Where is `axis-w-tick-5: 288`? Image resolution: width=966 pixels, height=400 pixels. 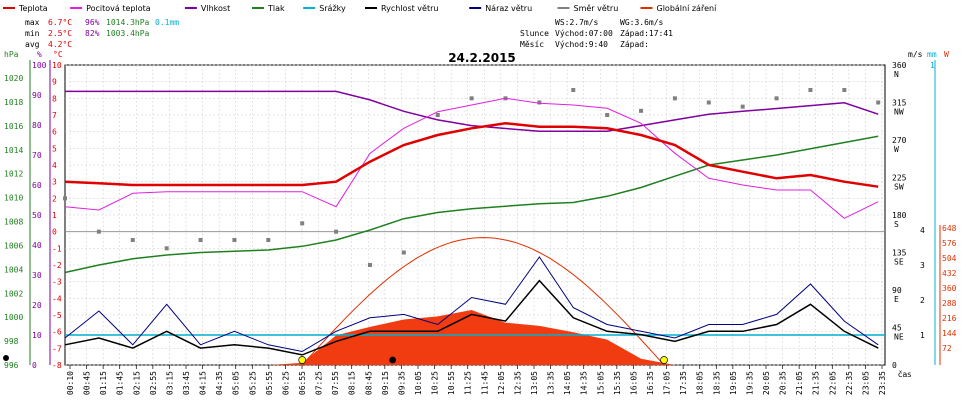
axis-w-tick-5: 288 is located at coordinates (949, 303).